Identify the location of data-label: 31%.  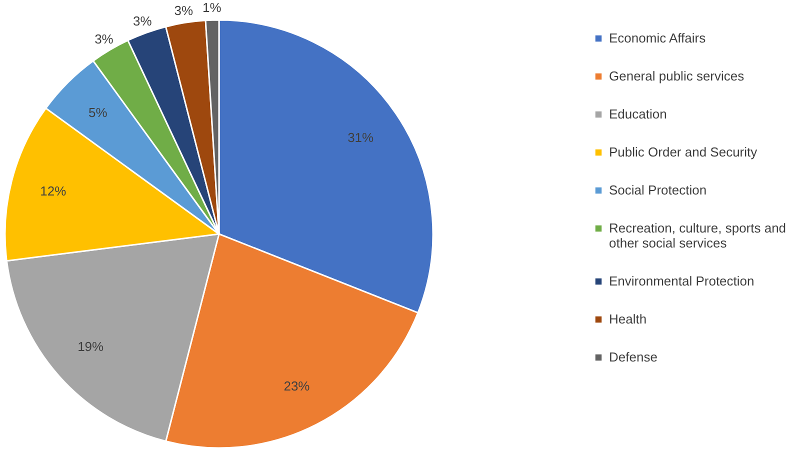
(361, 137).